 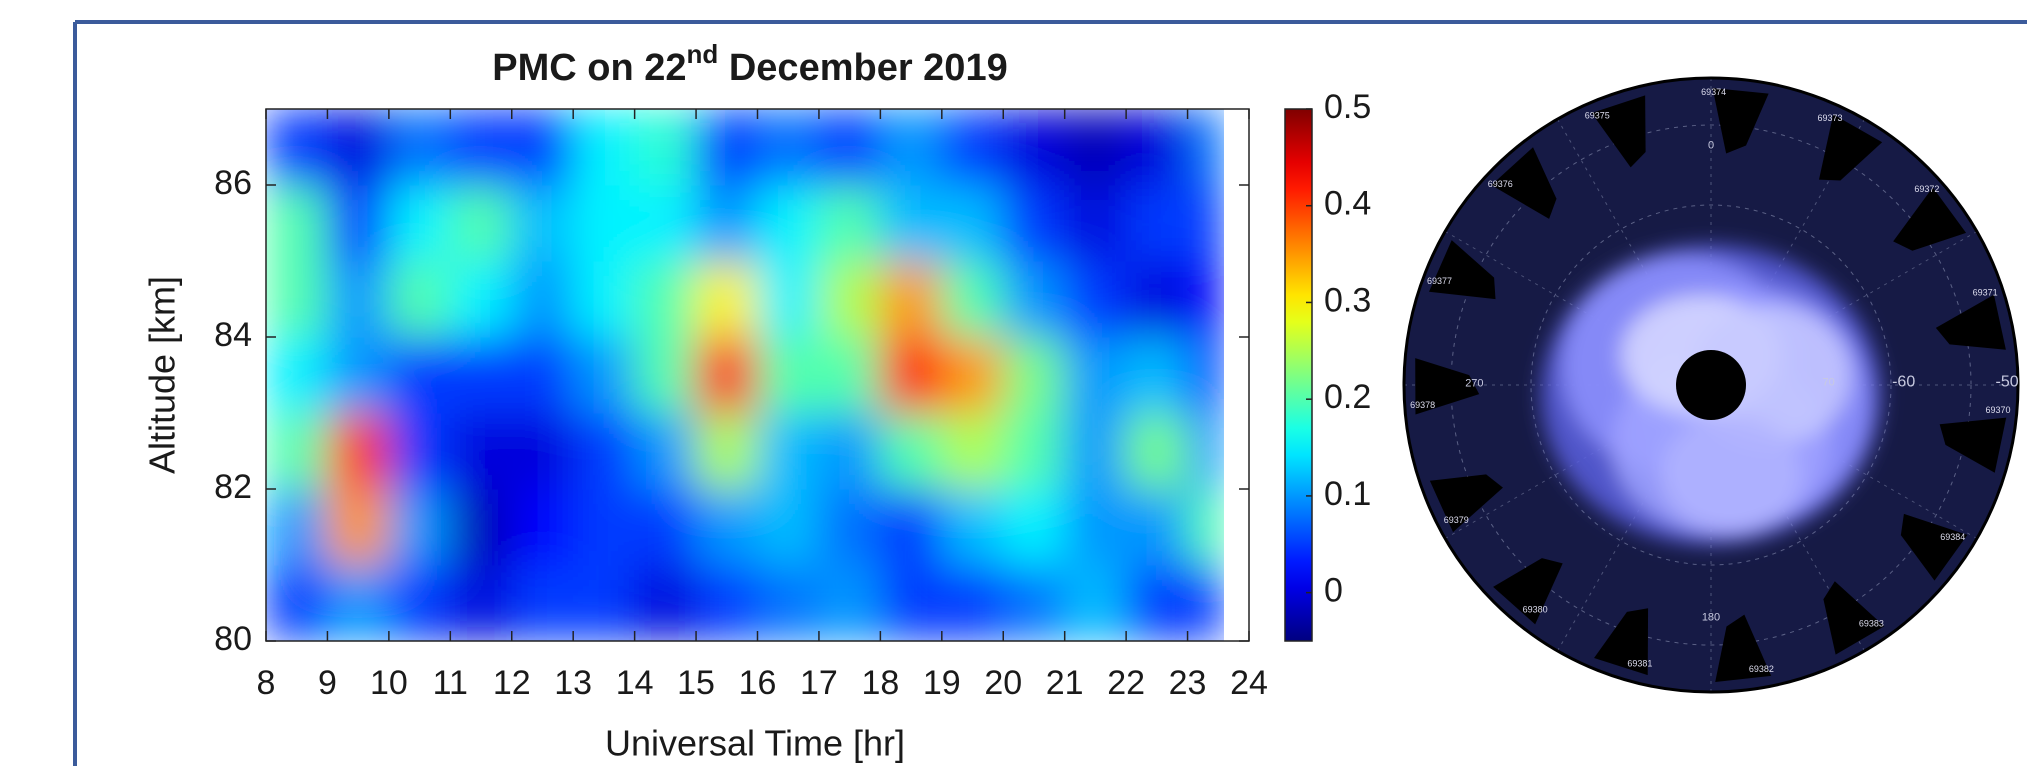 I want to click on polar-grid-label: -50, so click(x=2007, y=382).